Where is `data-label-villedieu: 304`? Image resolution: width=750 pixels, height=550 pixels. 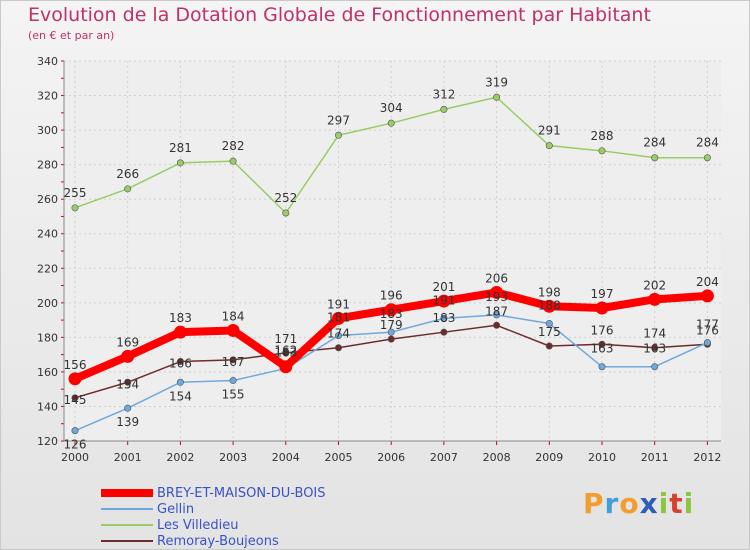
data-label-villedieu: 304 is located at coordinates (391, 108).